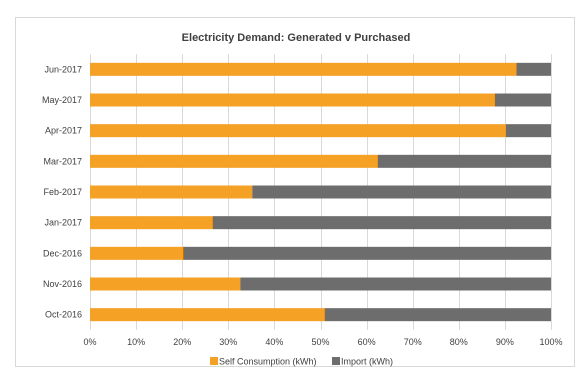 The width and height of the screenshot is (588, 381). I want to click on category-label: Dec-2016, so click(62, 253).